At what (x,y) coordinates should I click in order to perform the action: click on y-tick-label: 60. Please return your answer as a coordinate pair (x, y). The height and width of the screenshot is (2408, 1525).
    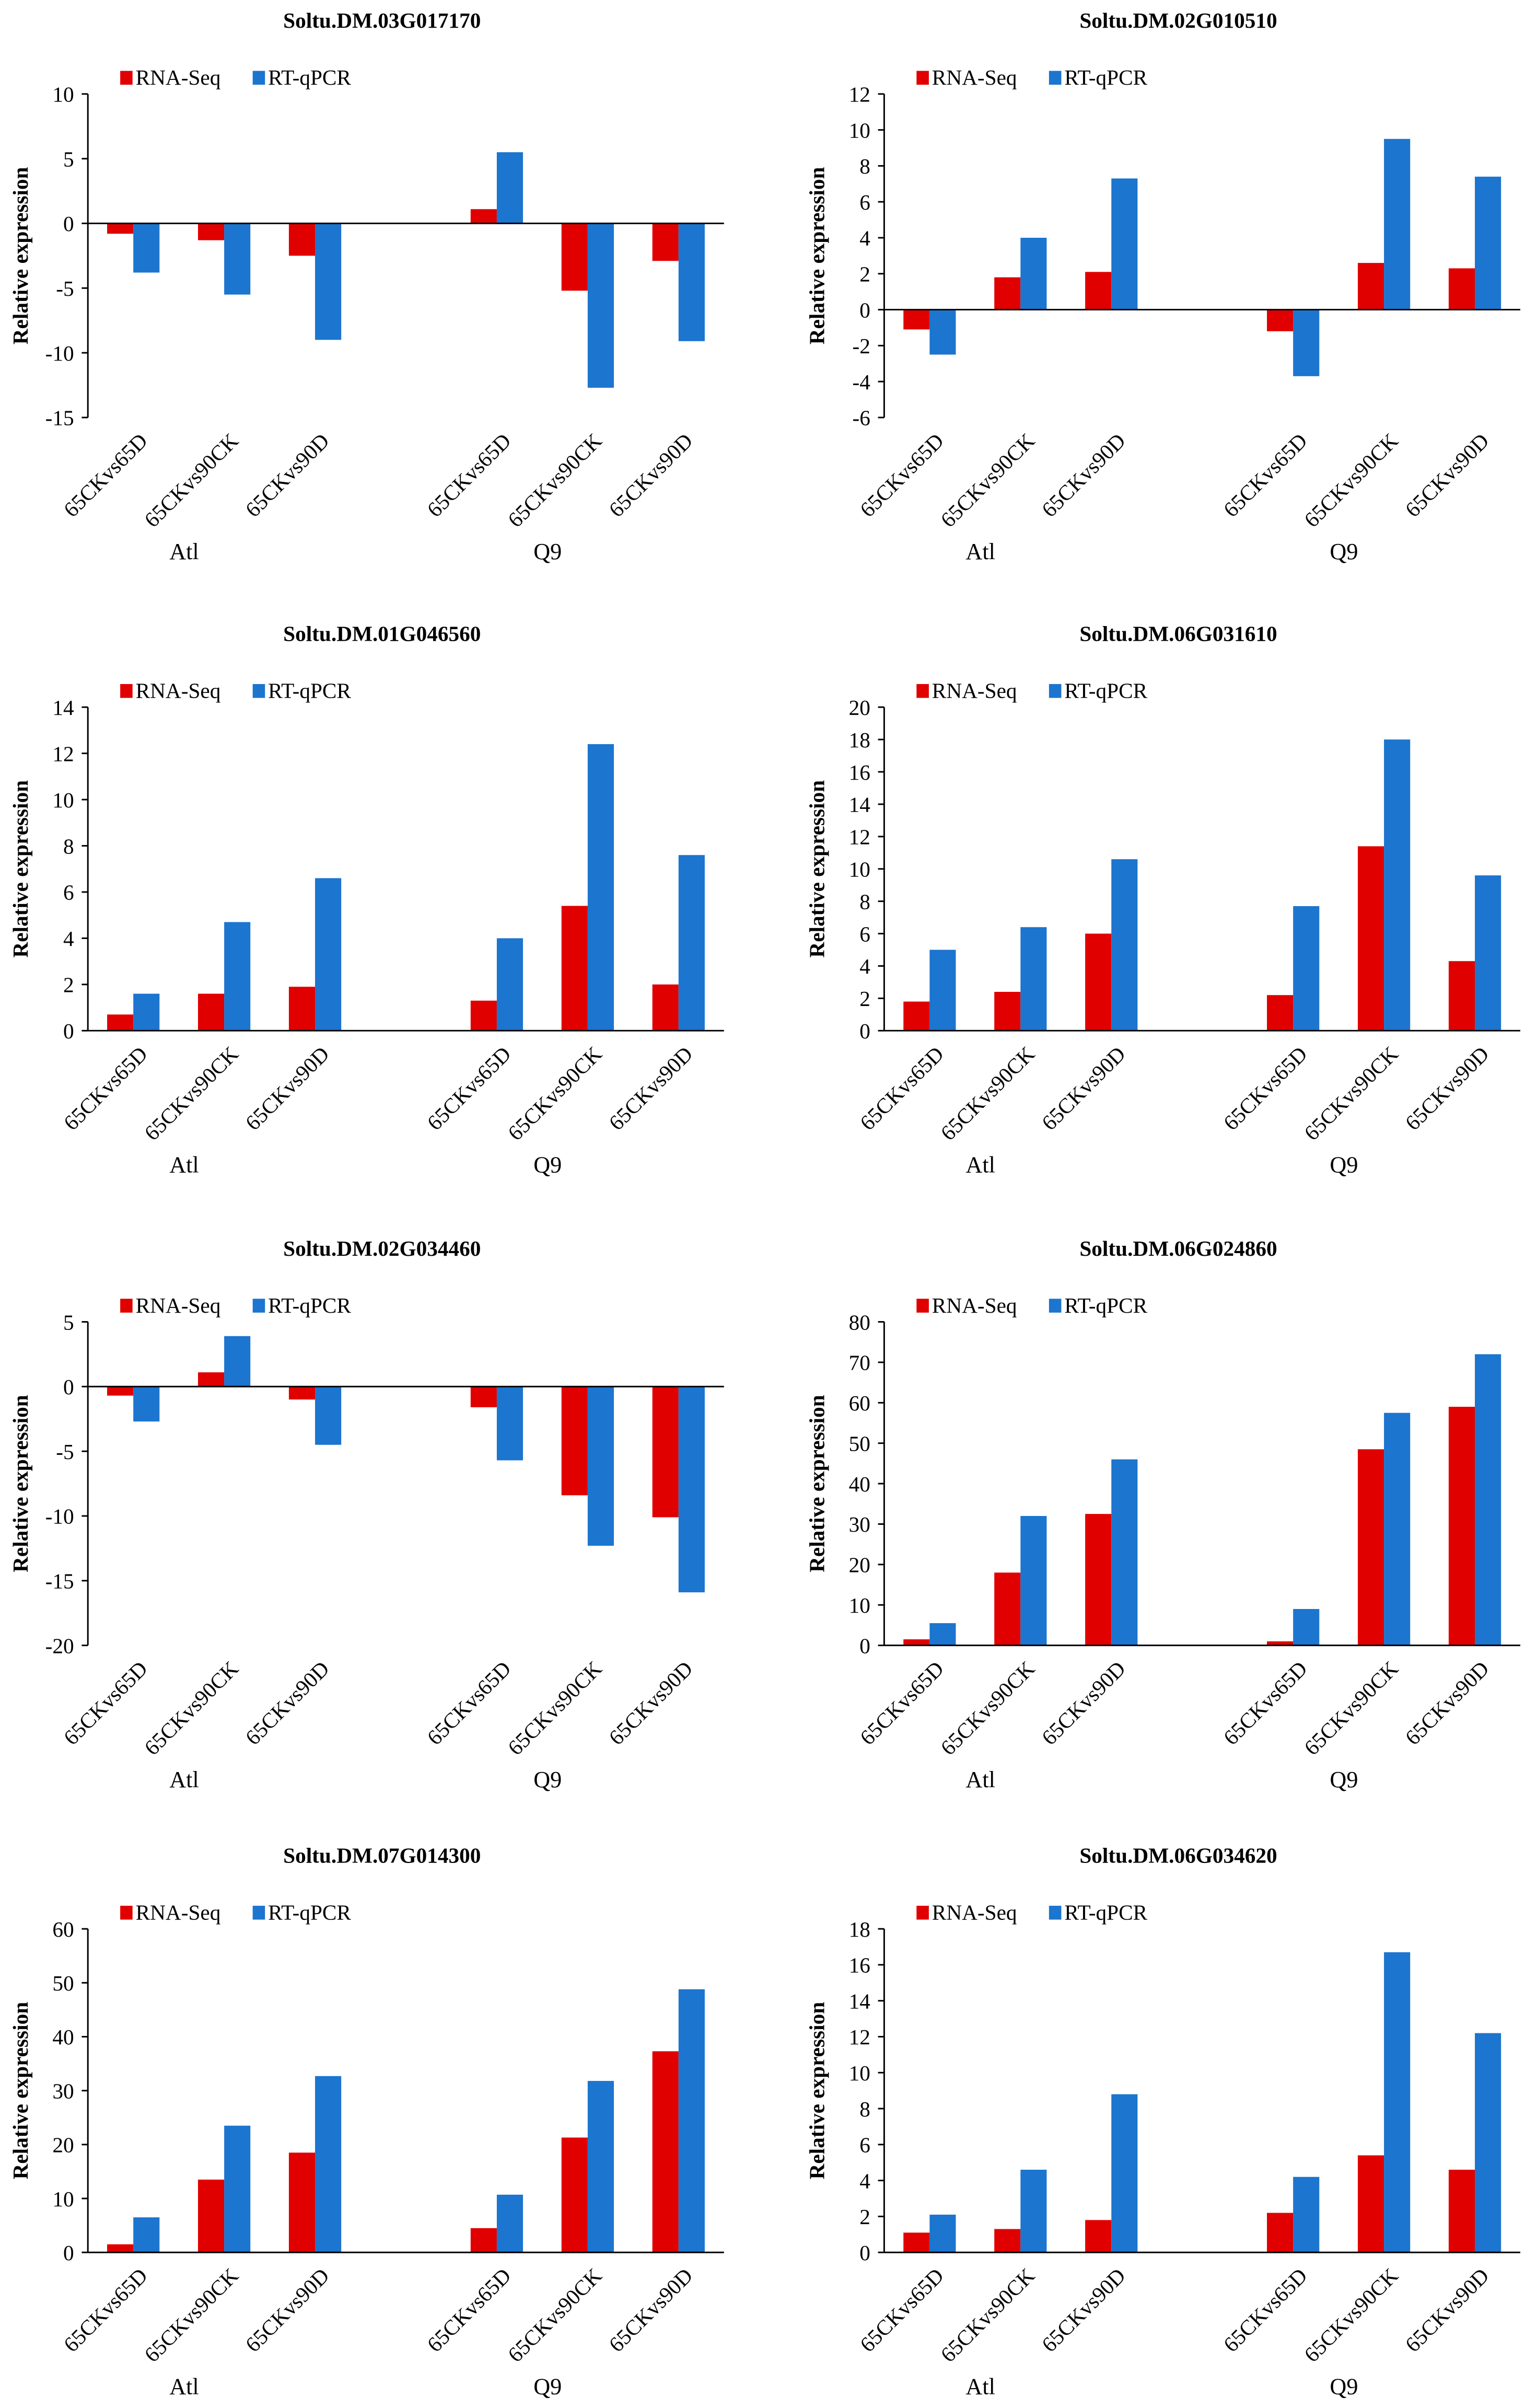
    Looking at the image, I should click on (859, 1403).